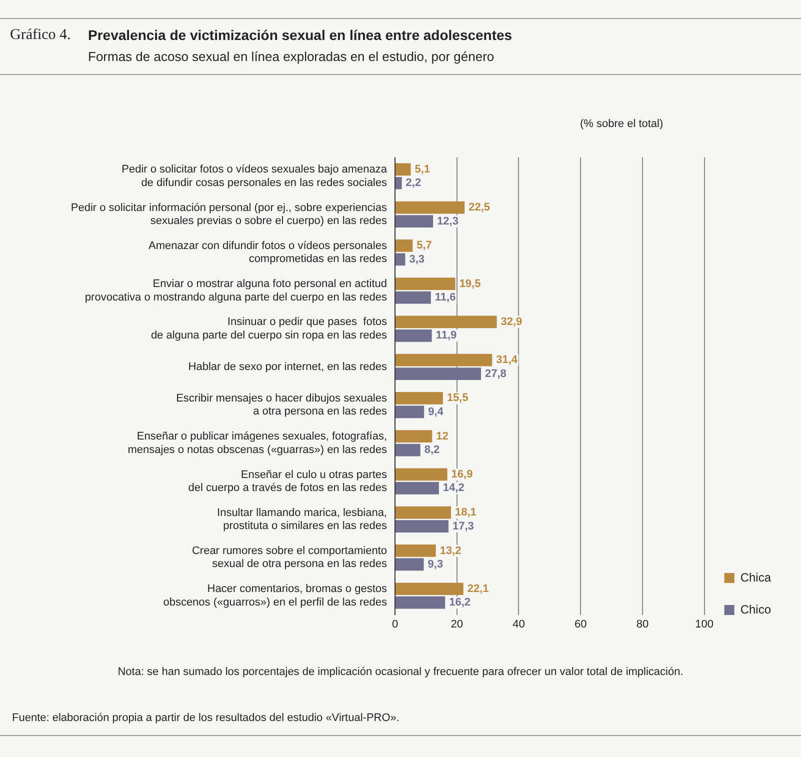 The height and width of the screenshot is (757, 801). Describe the element at coordinates (422, 169) in the screenshot. I see `data-label: 5,1` at that location.